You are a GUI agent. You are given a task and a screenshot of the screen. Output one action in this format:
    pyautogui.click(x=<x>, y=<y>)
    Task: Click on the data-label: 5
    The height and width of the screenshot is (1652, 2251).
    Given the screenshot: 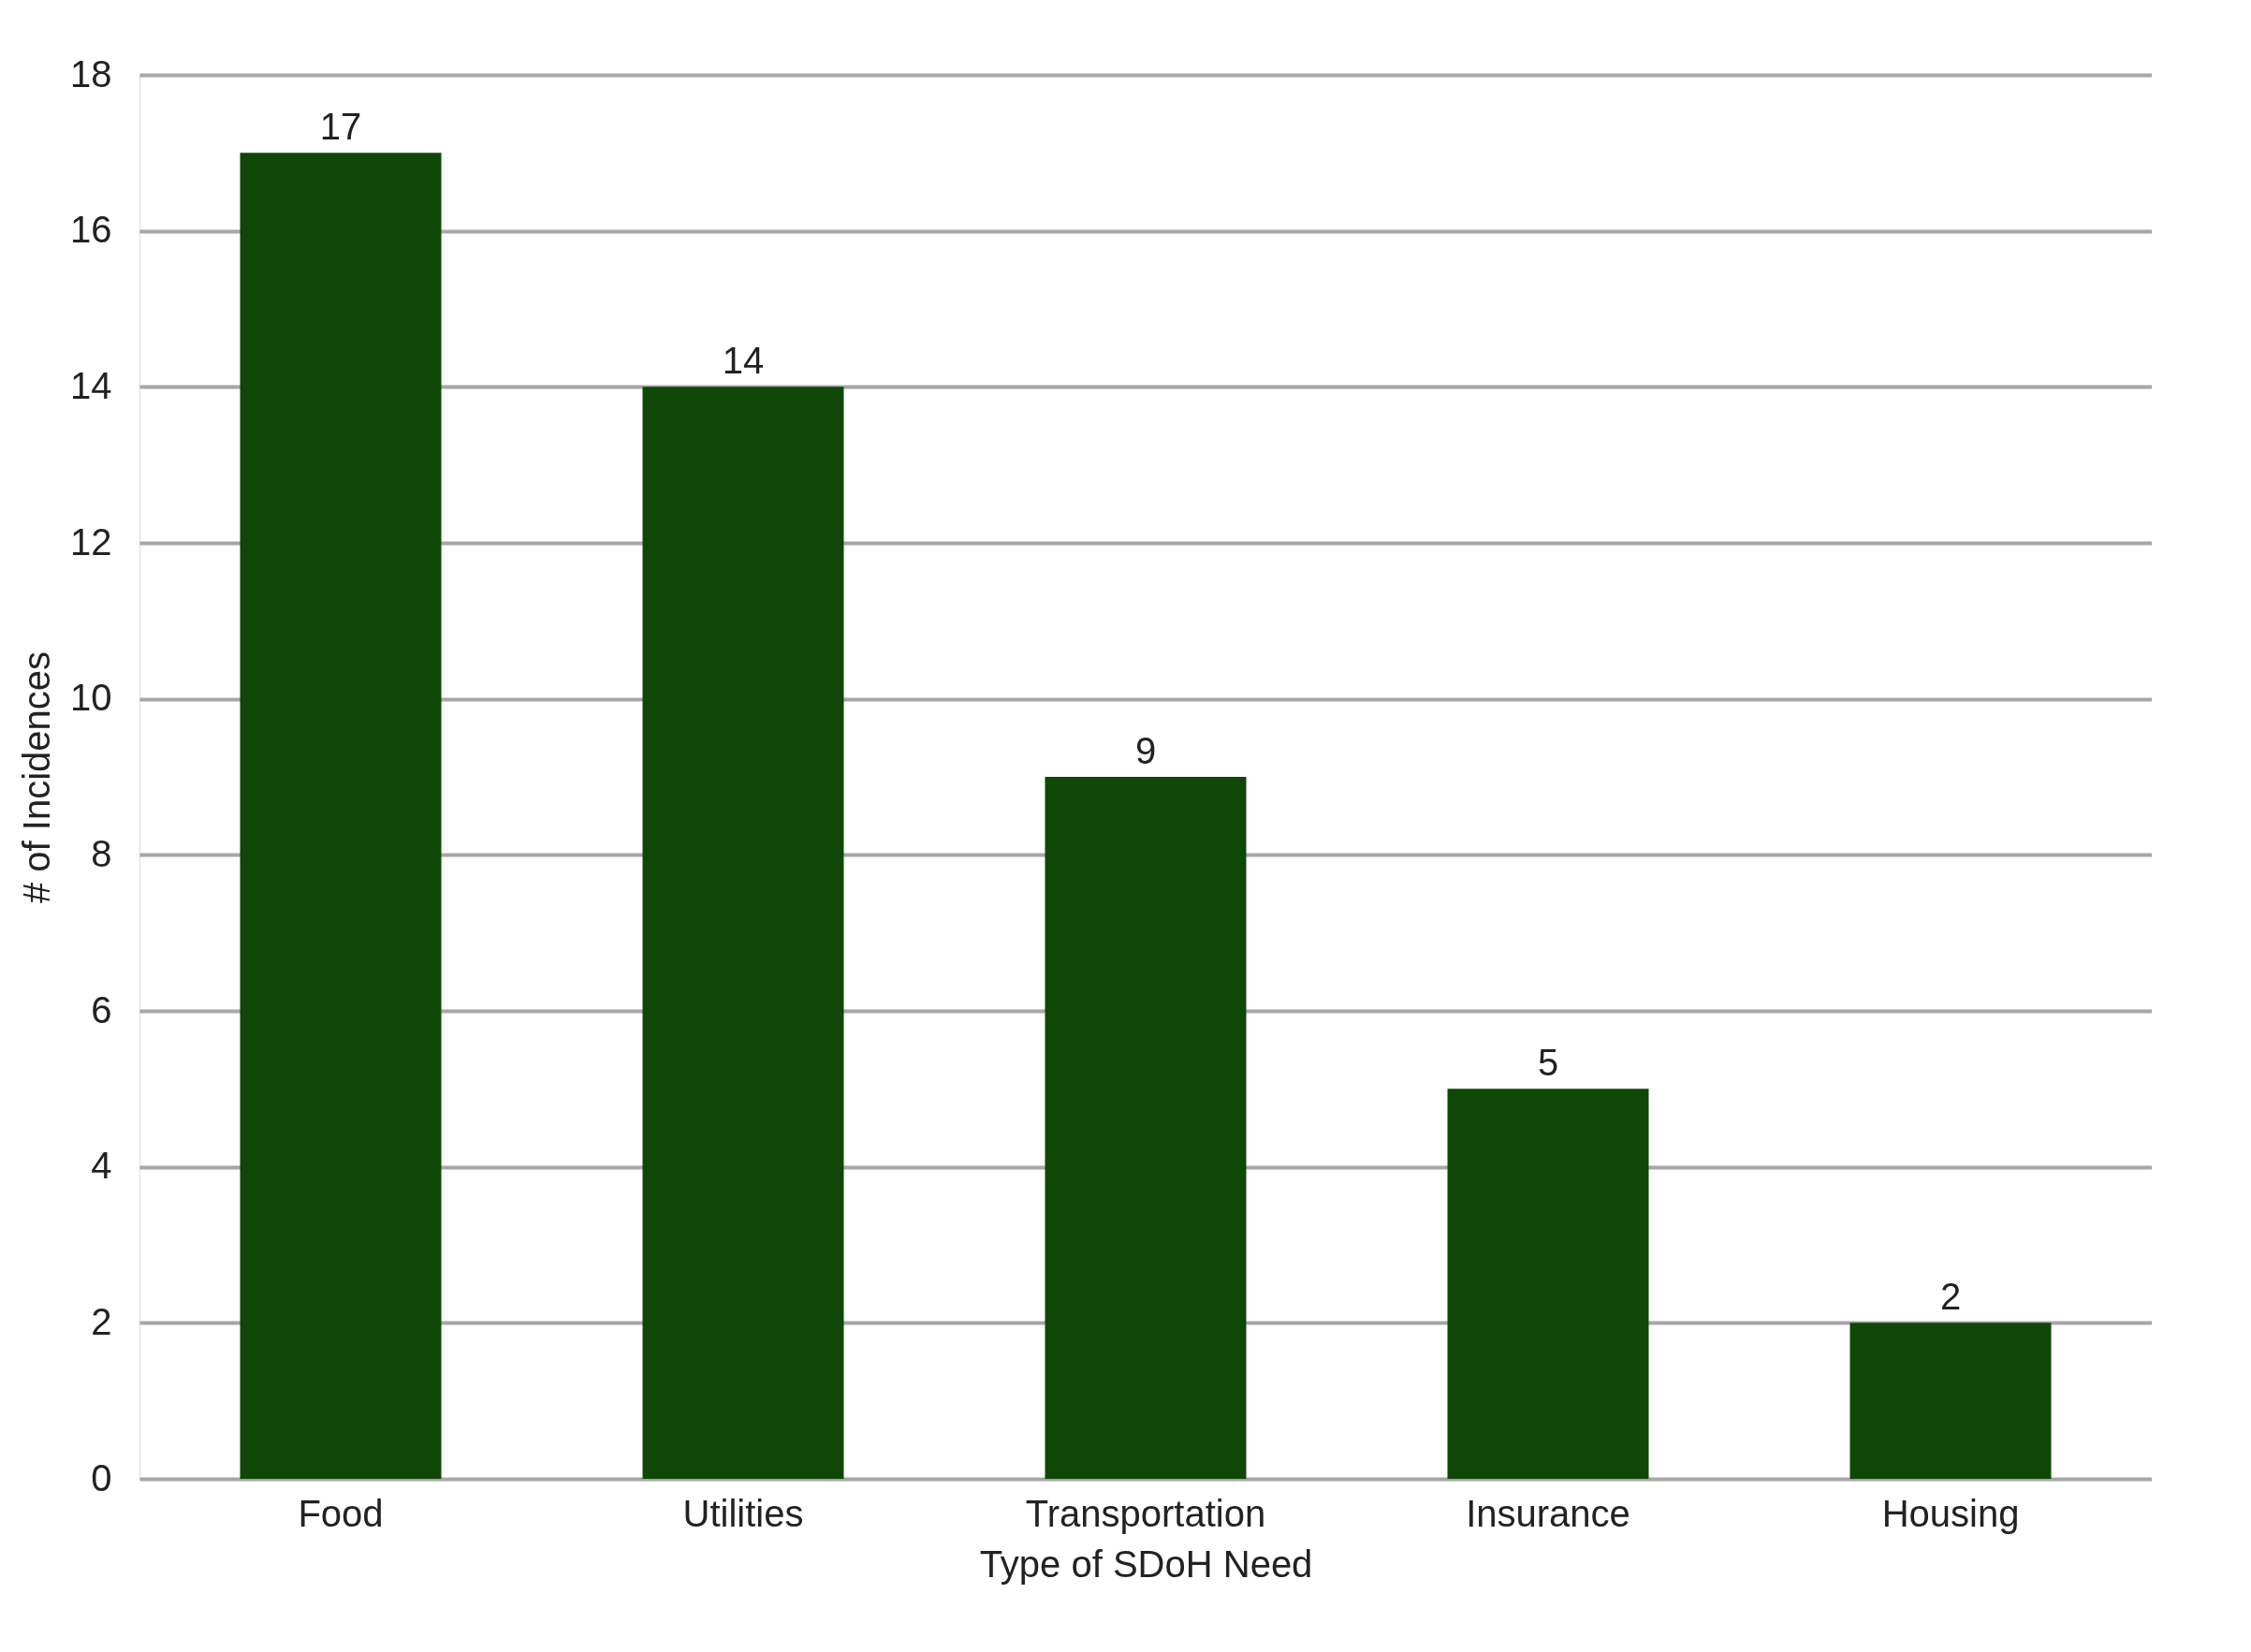 What is the action you would take?
    pyautogui.click(x=1548, y=1063)
    